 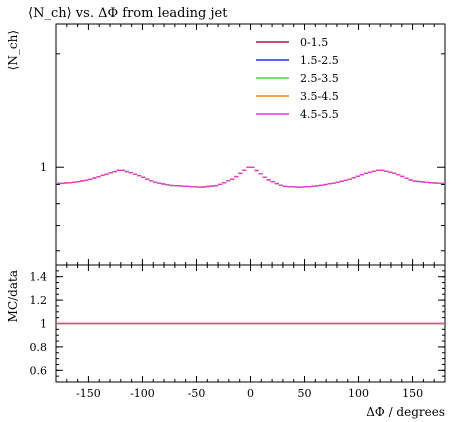 What do you see at coordinates (305, 393) in the screenshot?
I see `x-tick-label: 50` at bounding box center [305, 393].